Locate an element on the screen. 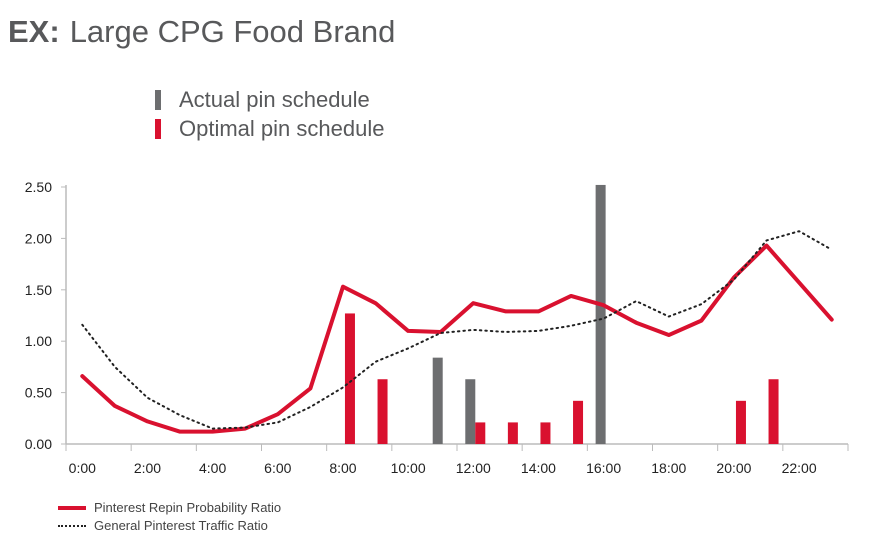  x-tick-label: 6:00 is located at coordinates (277, 468).